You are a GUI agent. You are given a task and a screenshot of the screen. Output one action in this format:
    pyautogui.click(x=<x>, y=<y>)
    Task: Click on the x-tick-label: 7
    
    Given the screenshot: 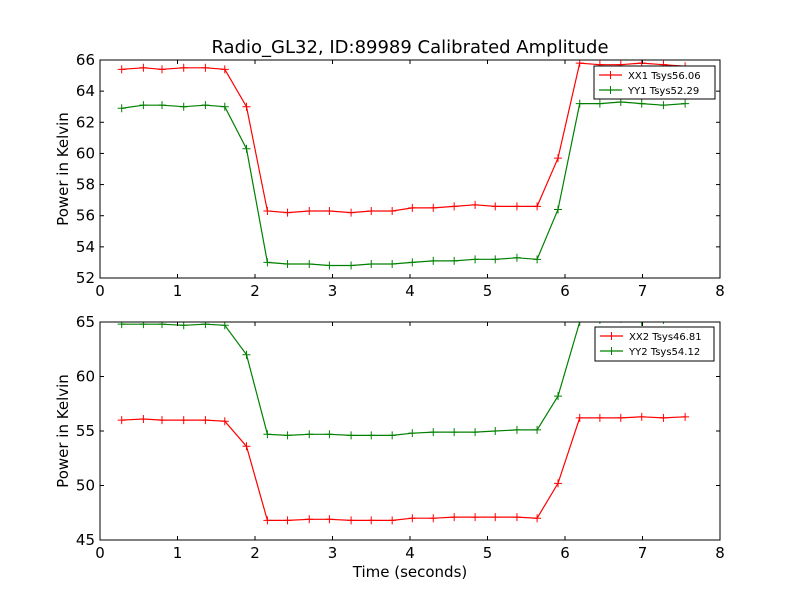 What is the action you would take?
    pyautogui.click(x=643, y=553)
    